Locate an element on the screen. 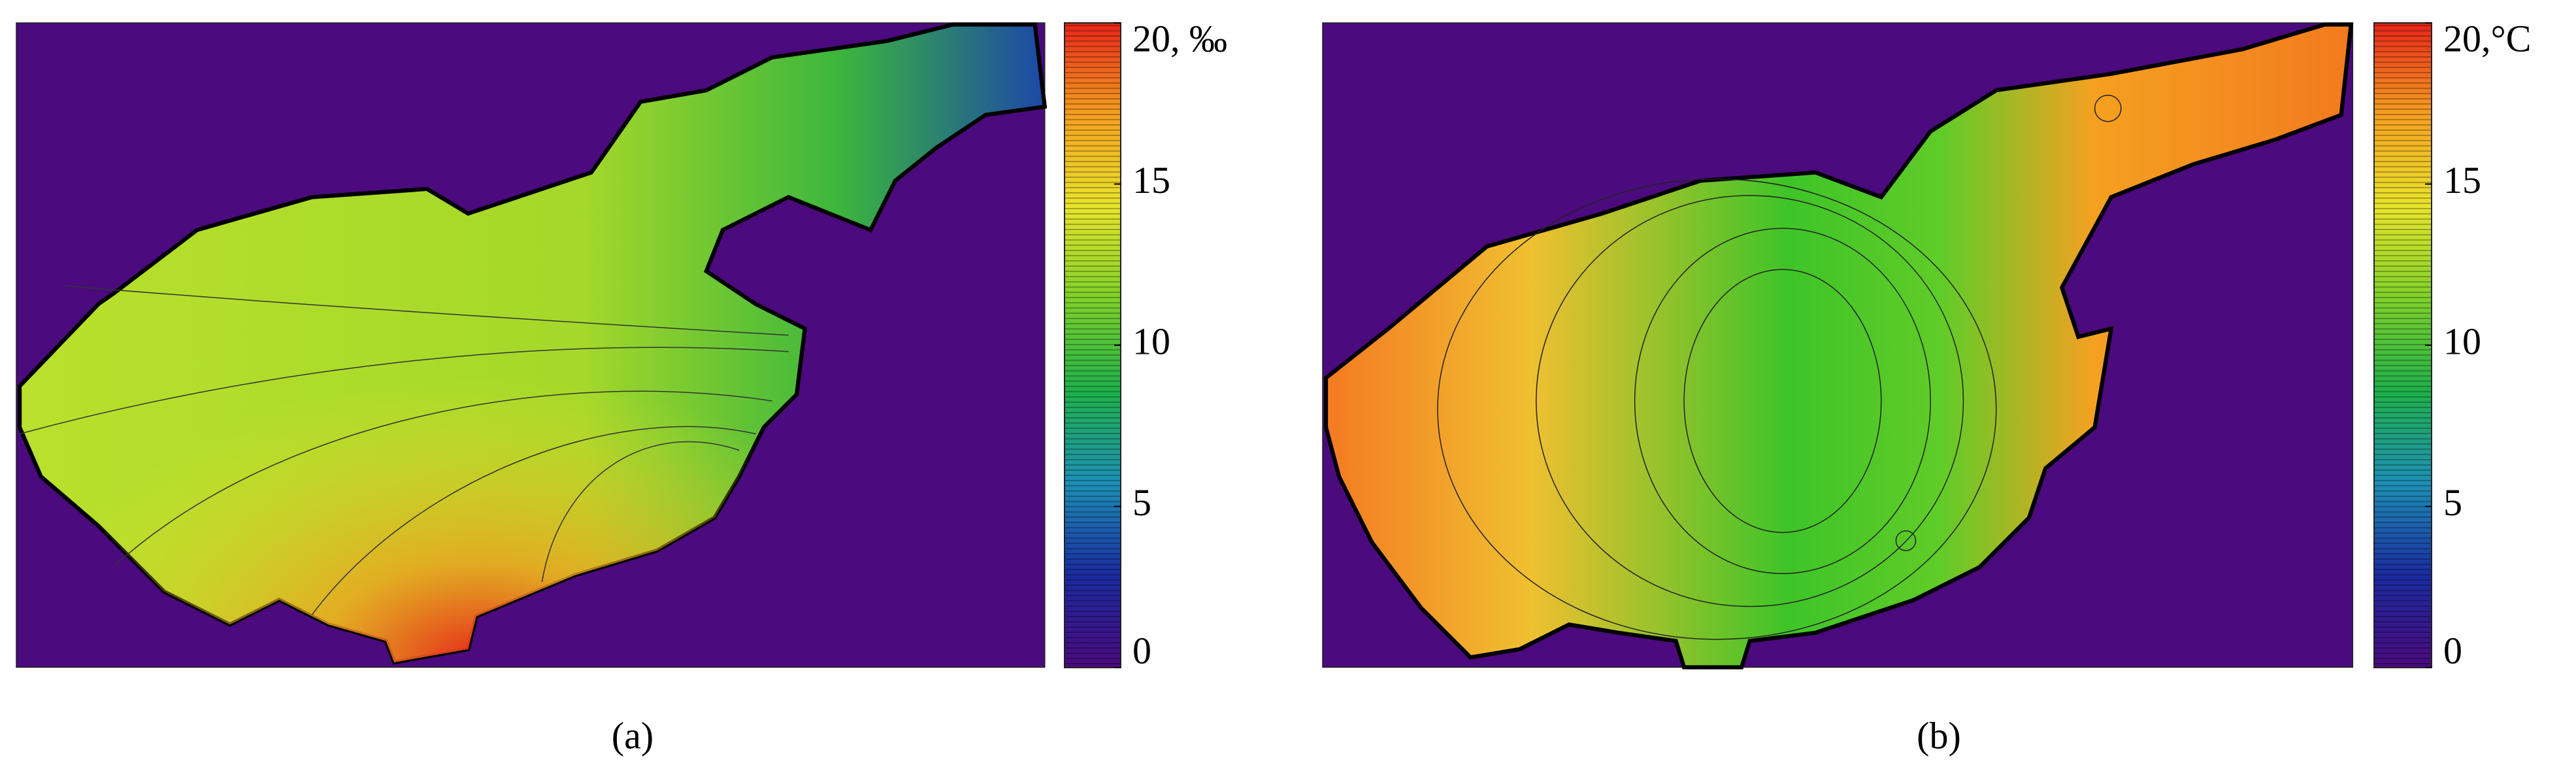 The height and width of the screenshot is (784, 2576). colorbar-tick-label: 20,°C is located at coordinates (2487, 38).